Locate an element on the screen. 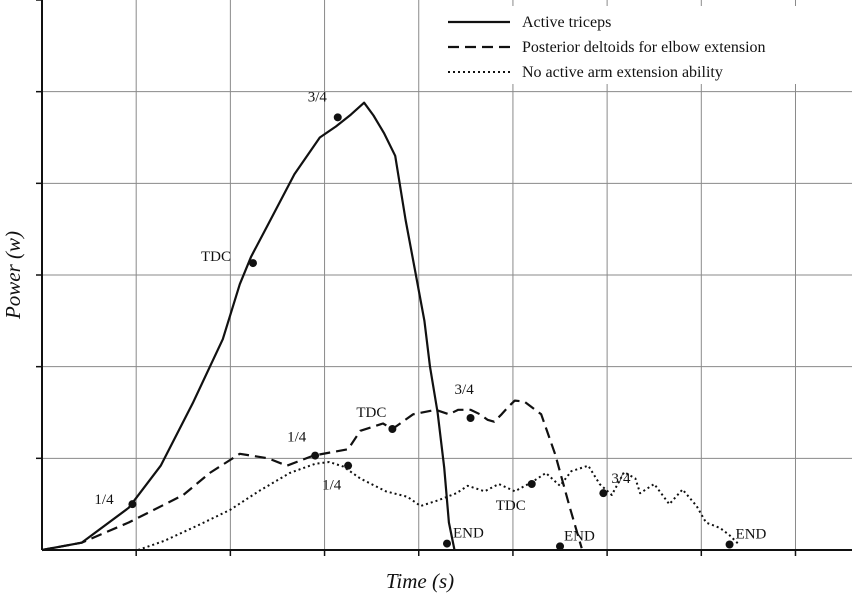 The image size is (853, 596). series-line-dotted is located at coordinates (438, 506).